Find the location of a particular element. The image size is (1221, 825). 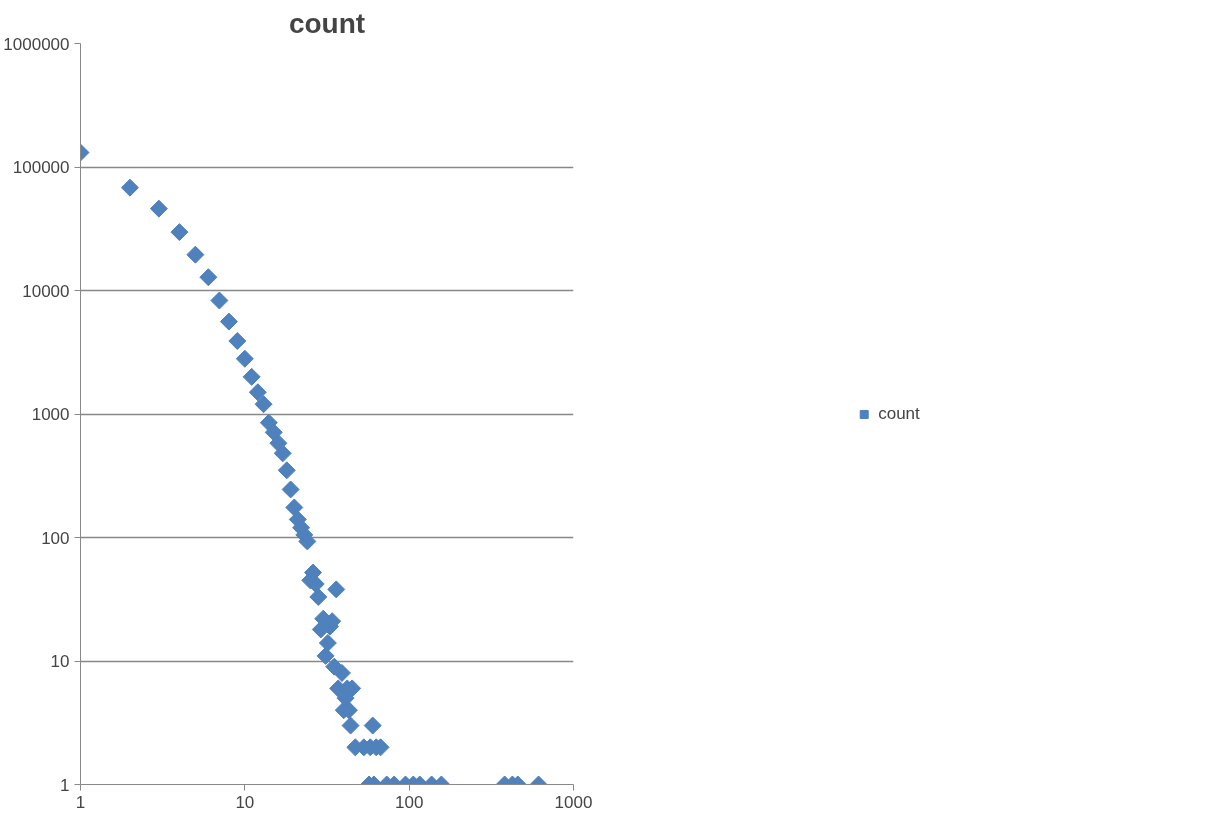

y-tick-label: 1 is located at coordinates (65, 785).